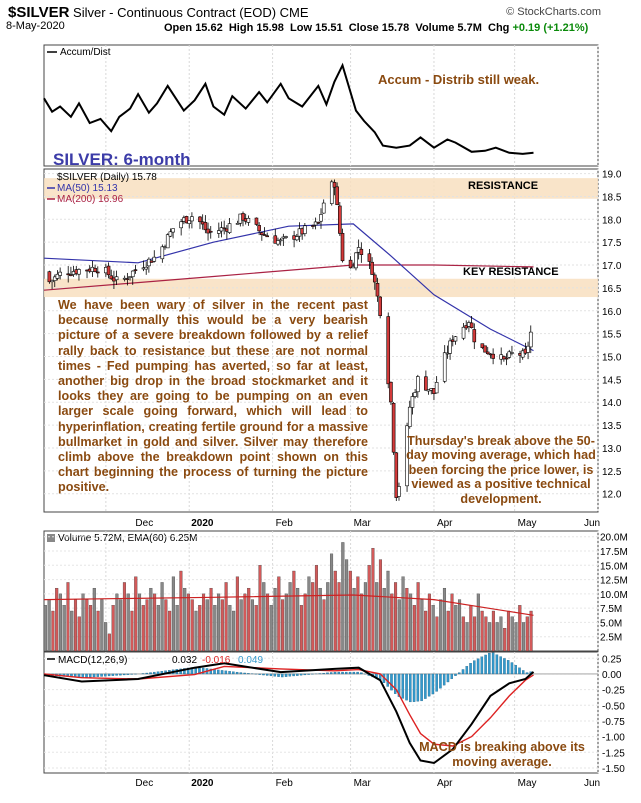 Image resolution: width=641 pixels, height=803 pixels. What do you see at coordinates (39, 12) in the screenshot?
I see `symbol-label: $SILVER` at bounding box center [39, 12].